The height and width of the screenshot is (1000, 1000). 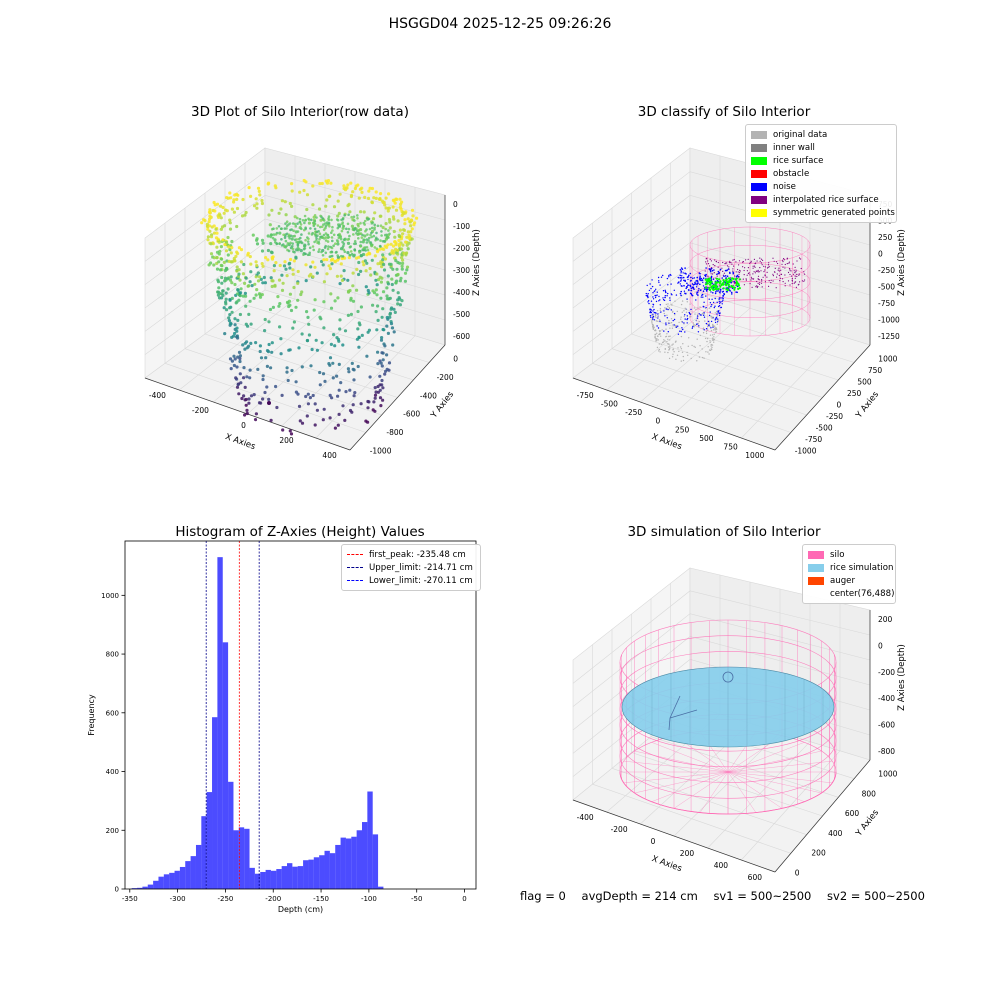 I want to click on center-axis, so click(x=683, y=714).